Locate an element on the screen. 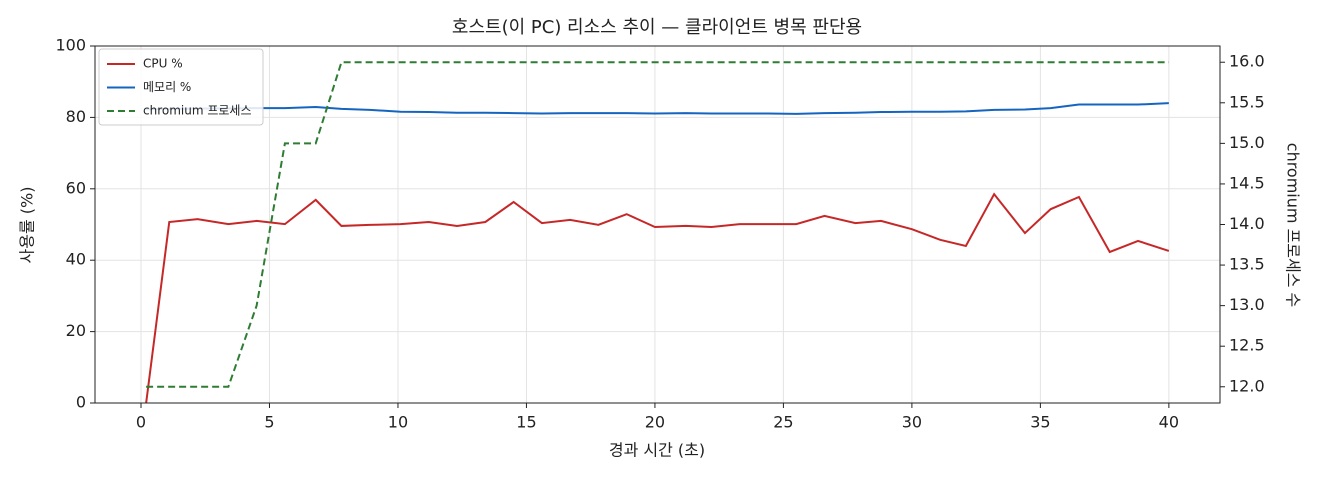 The height and width of the screenshot is (480, 1320). x-tick-label: 0 is located at coordinates (141, 422).